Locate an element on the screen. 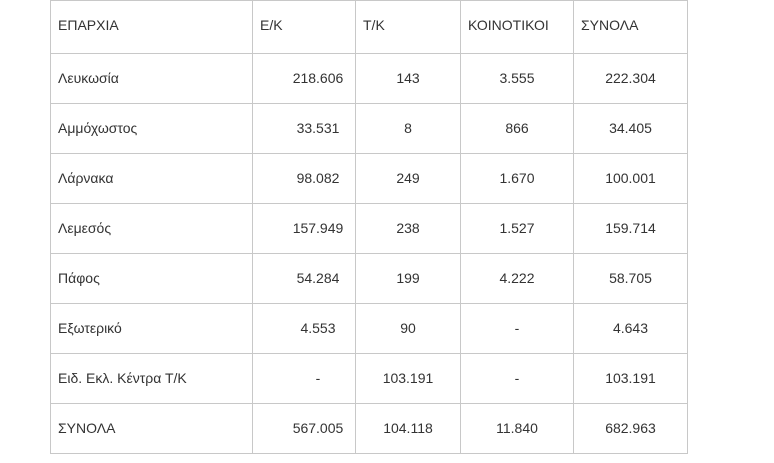 This screenshot has height=463, width=774. header-koinotikoi: ΚΟΙΝΟΤΙΚΟΙ is located at coordinates (517, 27).